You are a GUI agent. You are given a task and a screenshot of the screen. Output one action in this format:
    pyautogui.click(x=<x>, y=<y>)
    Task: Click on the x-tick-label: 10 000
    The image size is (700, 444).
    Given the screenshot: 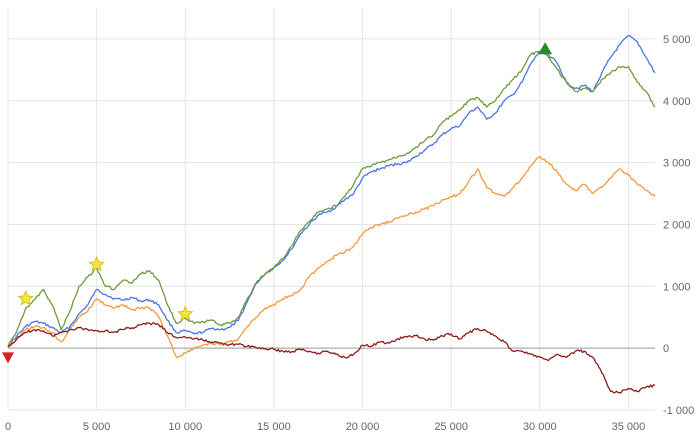 What is the action you would take?
    pyautogui.click(x=185, y=427)
    